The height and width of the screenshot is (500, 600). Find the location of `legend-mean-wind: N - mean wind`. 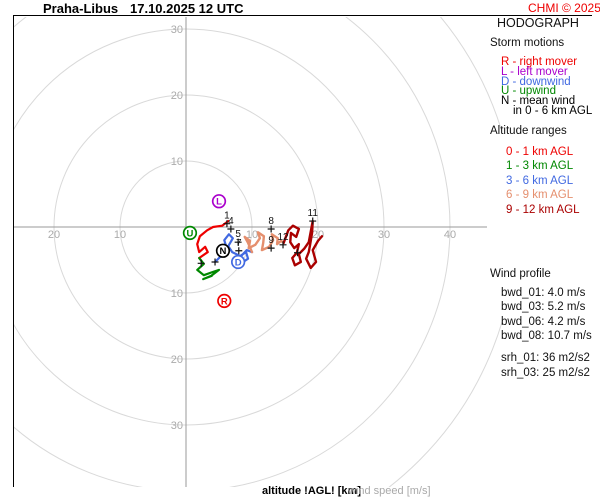

legend-mean-wind: N - mean wind is located at coordinates (538, 101).